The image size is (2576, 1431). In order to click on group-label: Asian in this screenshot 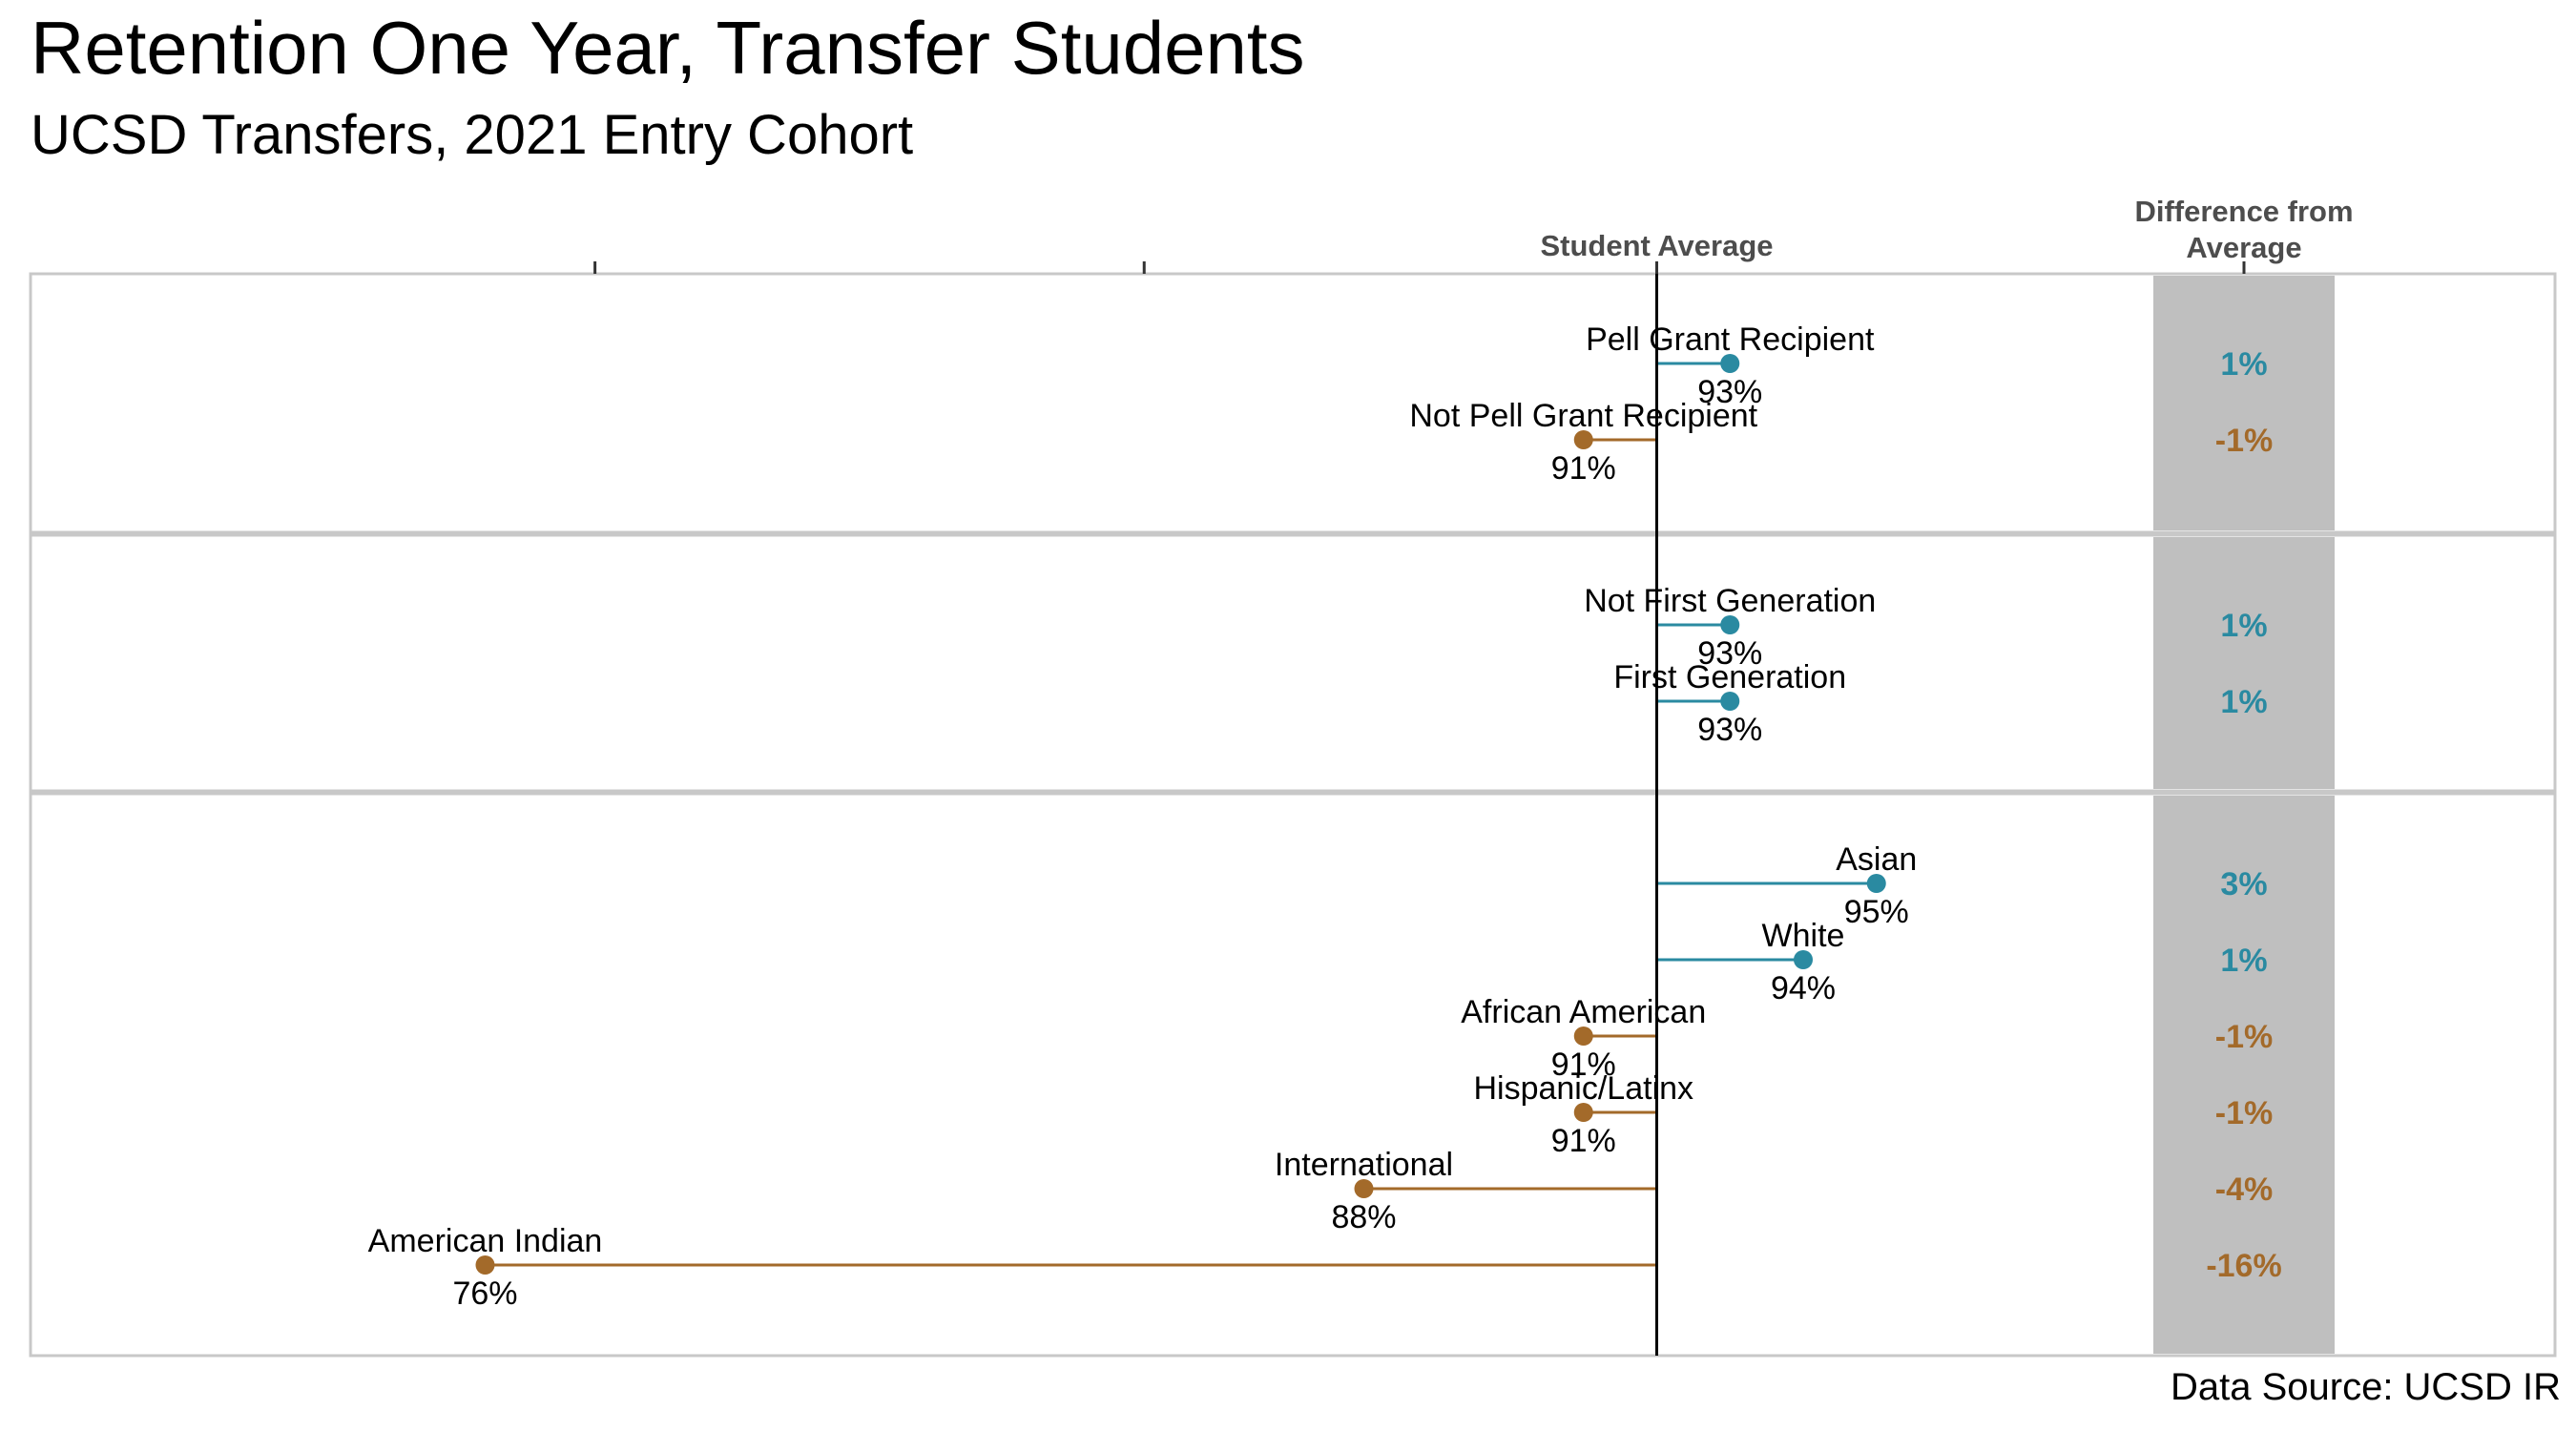, I will do `click(1876, 859)`.